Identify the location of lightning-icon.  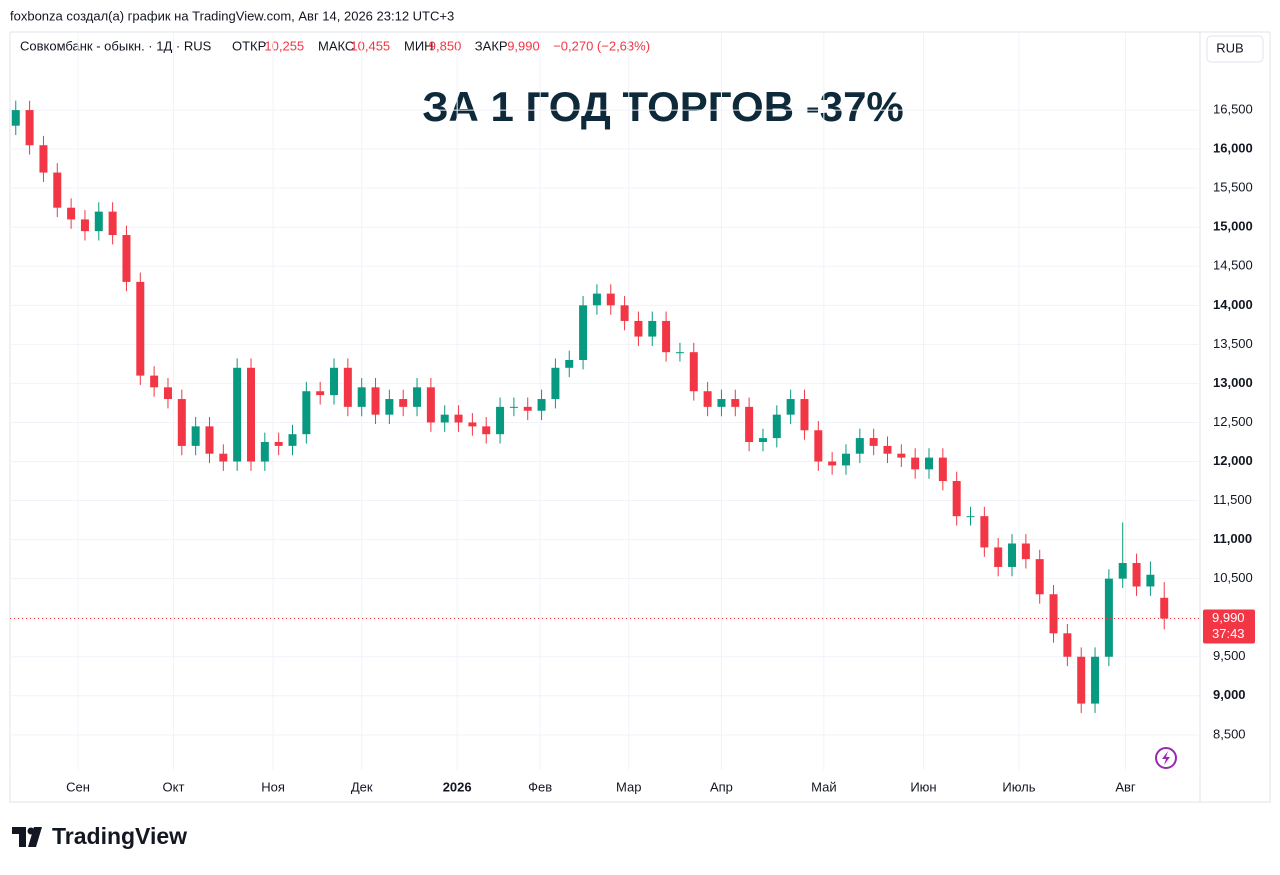
(1166, 758).